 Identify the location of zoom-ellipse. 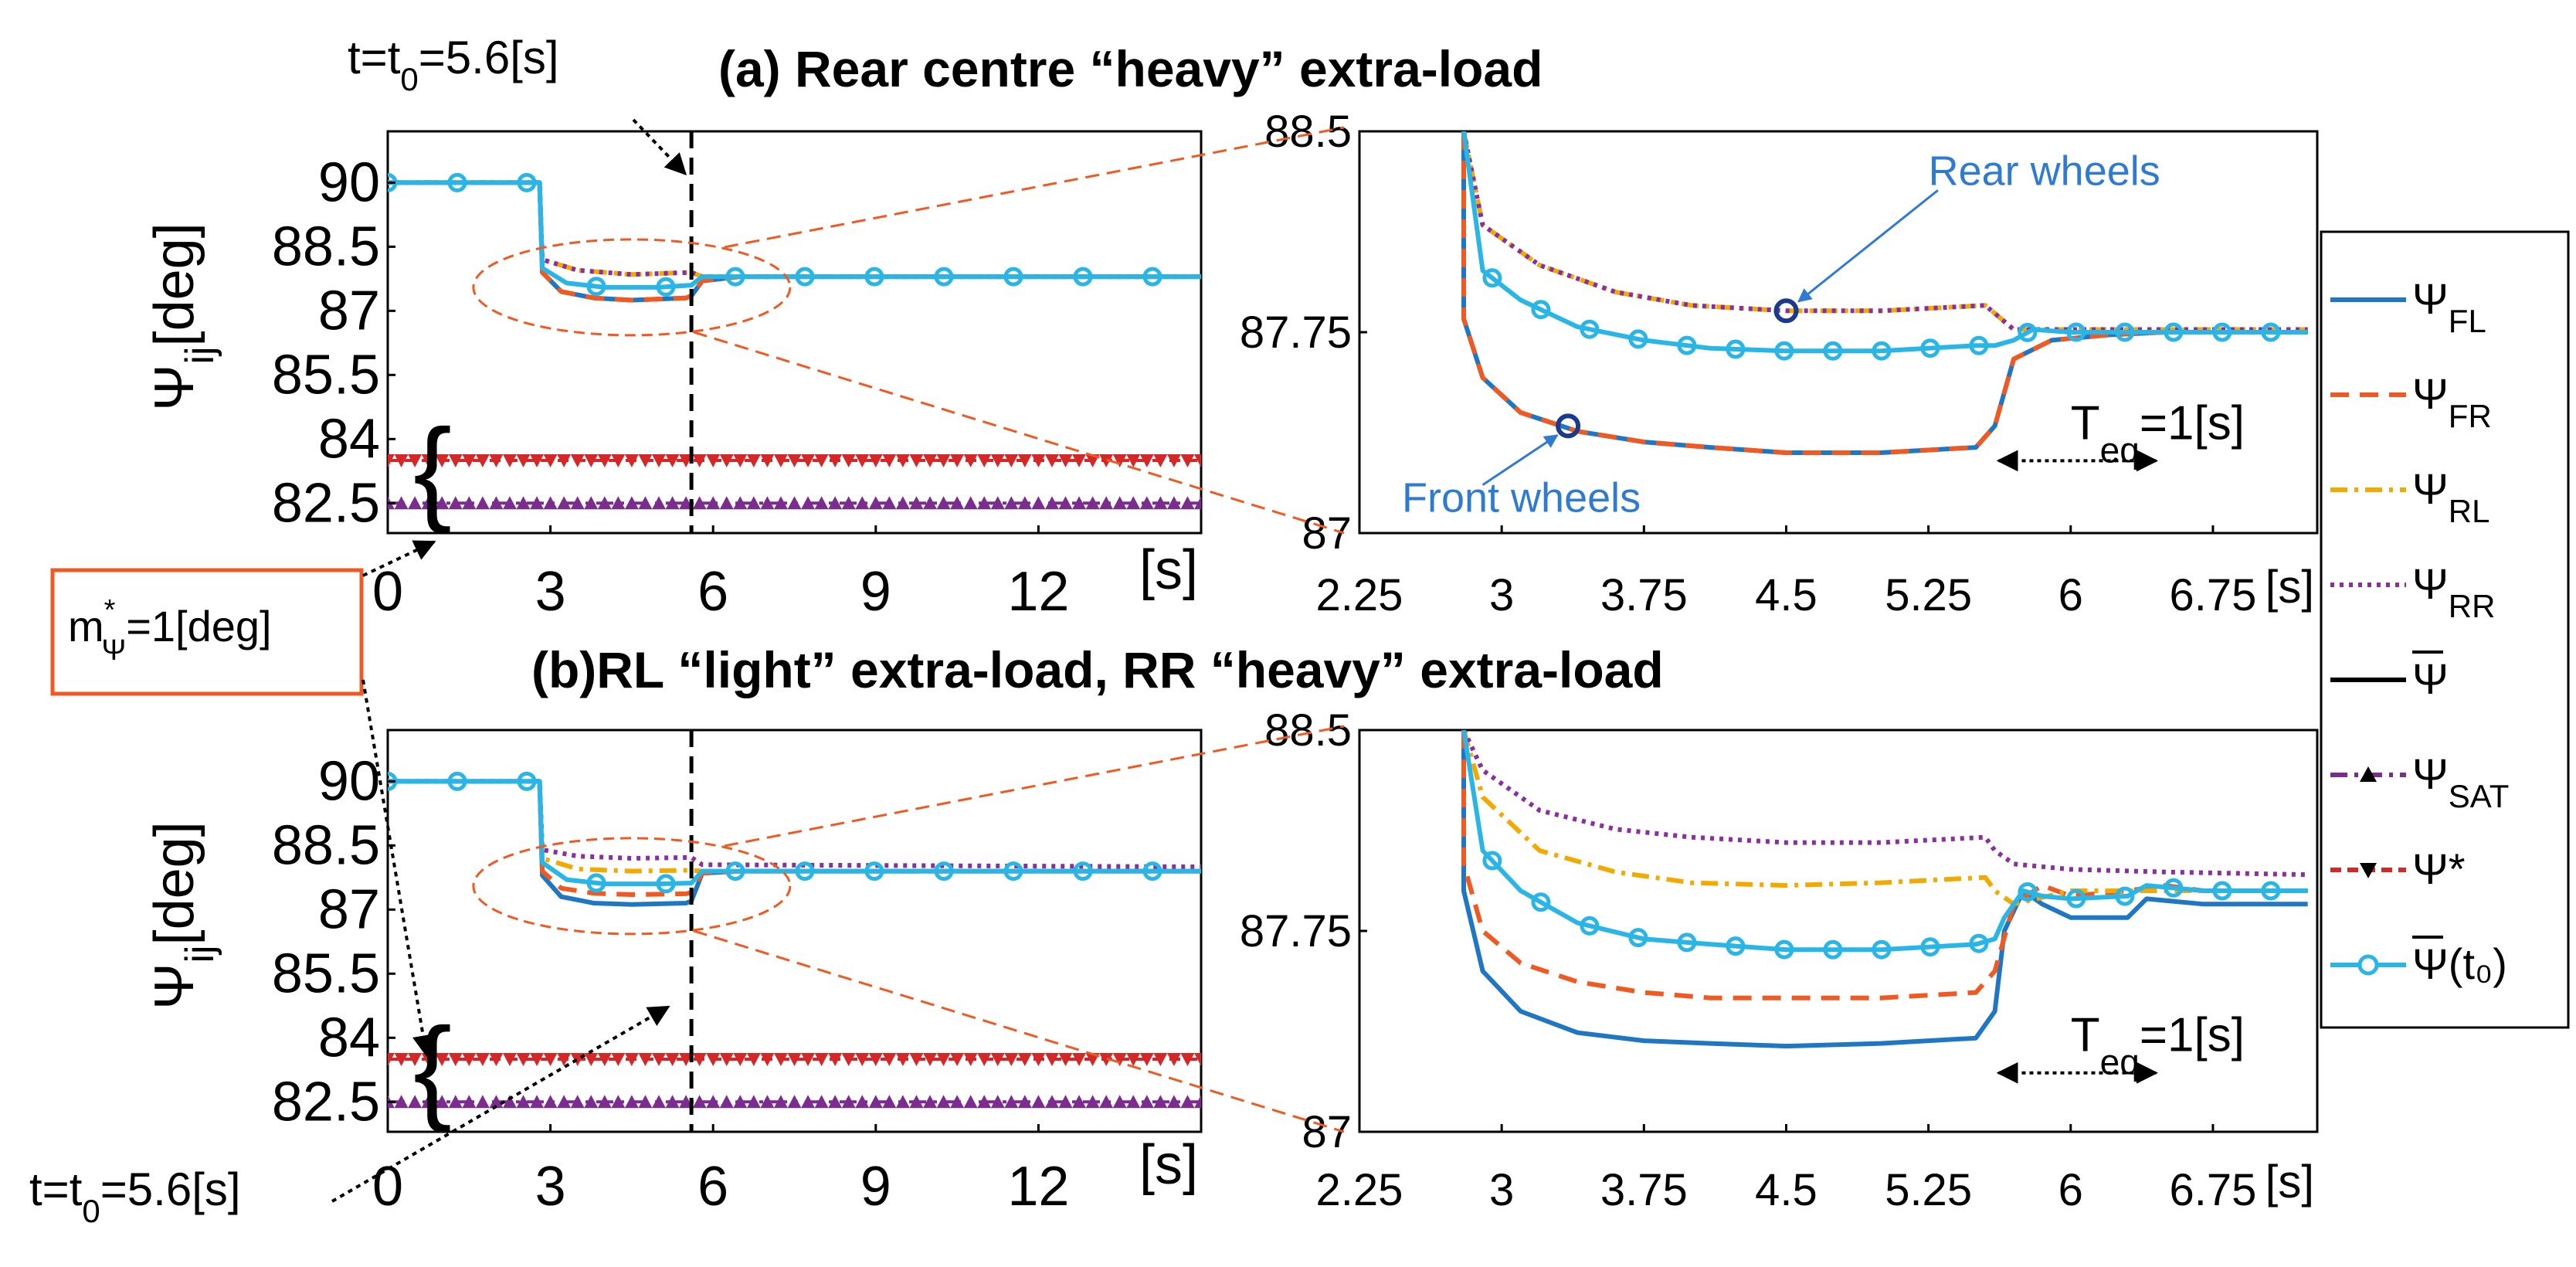
(632, 887).